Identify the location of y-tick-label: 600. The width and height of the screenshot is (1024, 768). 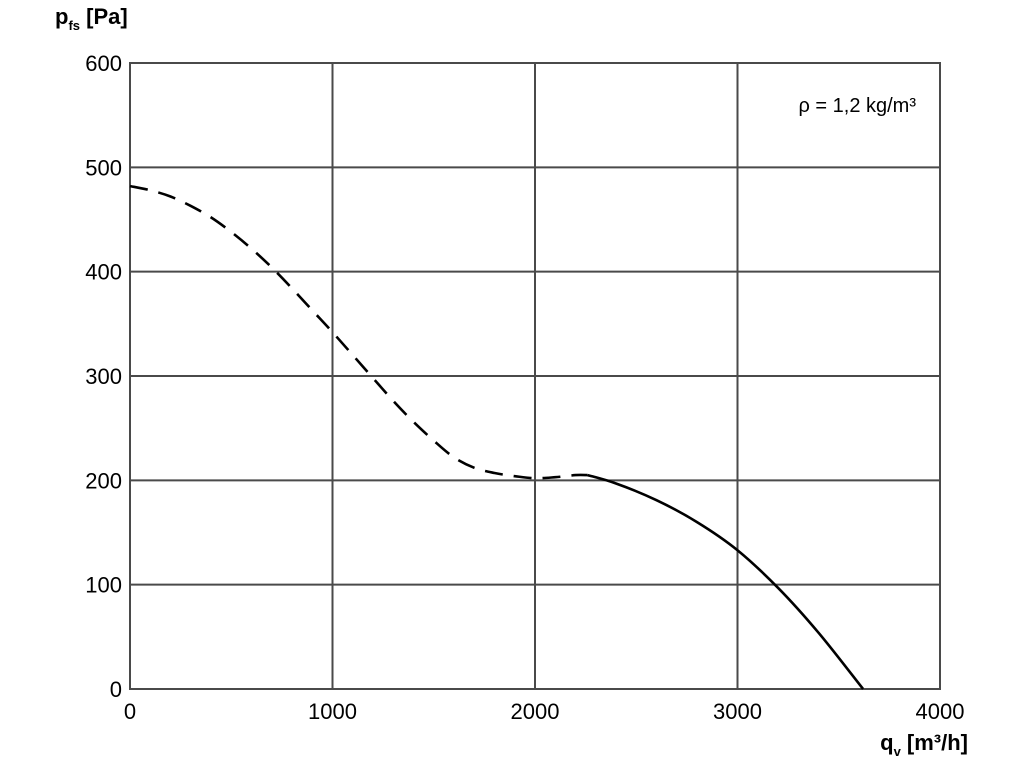
(103, 63).